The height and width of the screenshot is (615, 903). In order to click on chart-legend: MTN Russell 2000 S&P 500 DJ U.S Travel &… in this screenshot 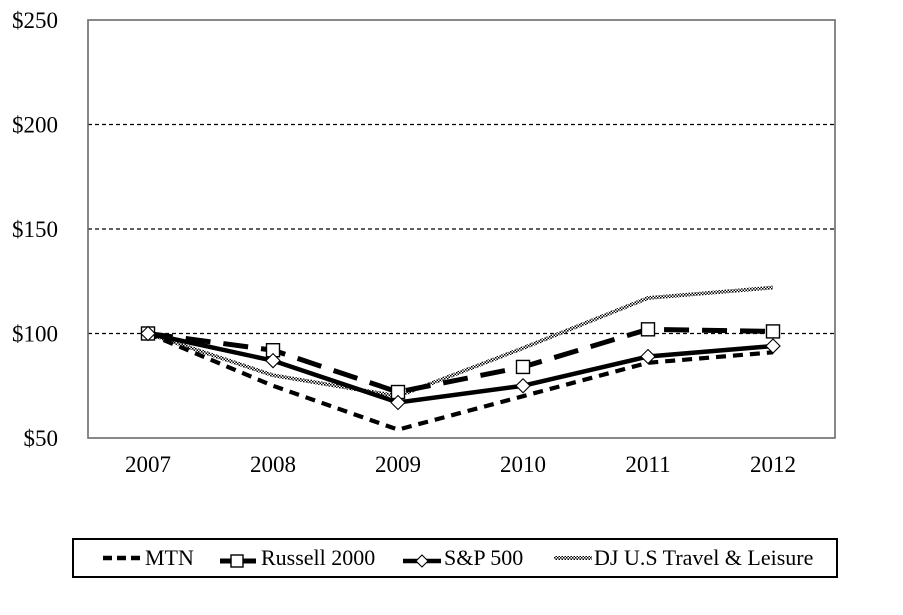, I will do `click(455, 558)`.